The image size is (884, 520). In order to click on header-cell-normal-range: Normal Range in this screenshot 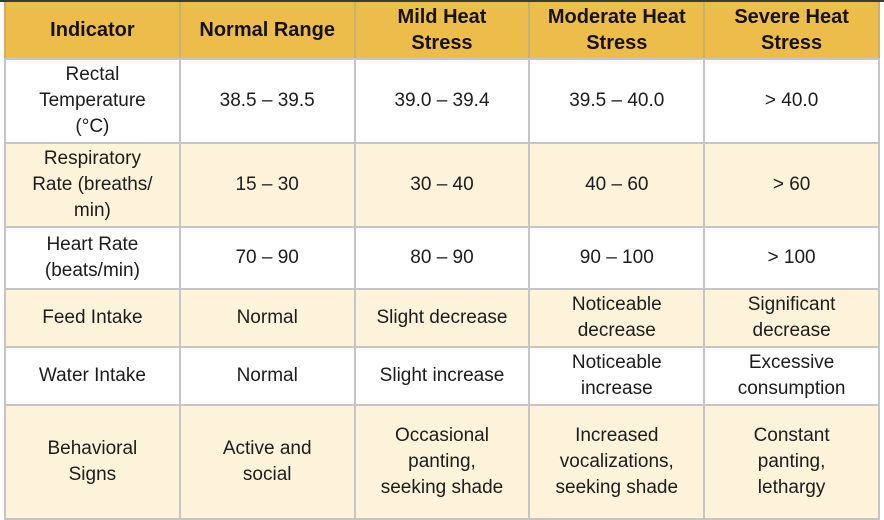, I will do `click(267, 31)`.